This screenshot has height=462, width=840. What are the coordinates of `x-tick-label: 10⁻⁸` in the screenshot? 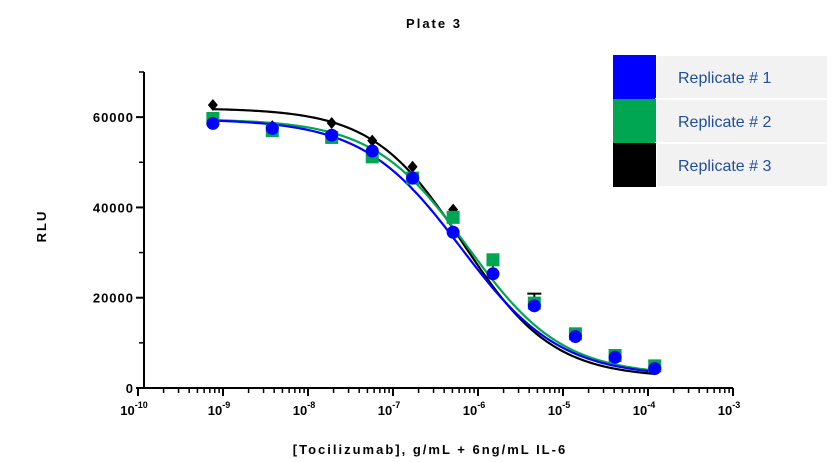 It's located at (304, 409).